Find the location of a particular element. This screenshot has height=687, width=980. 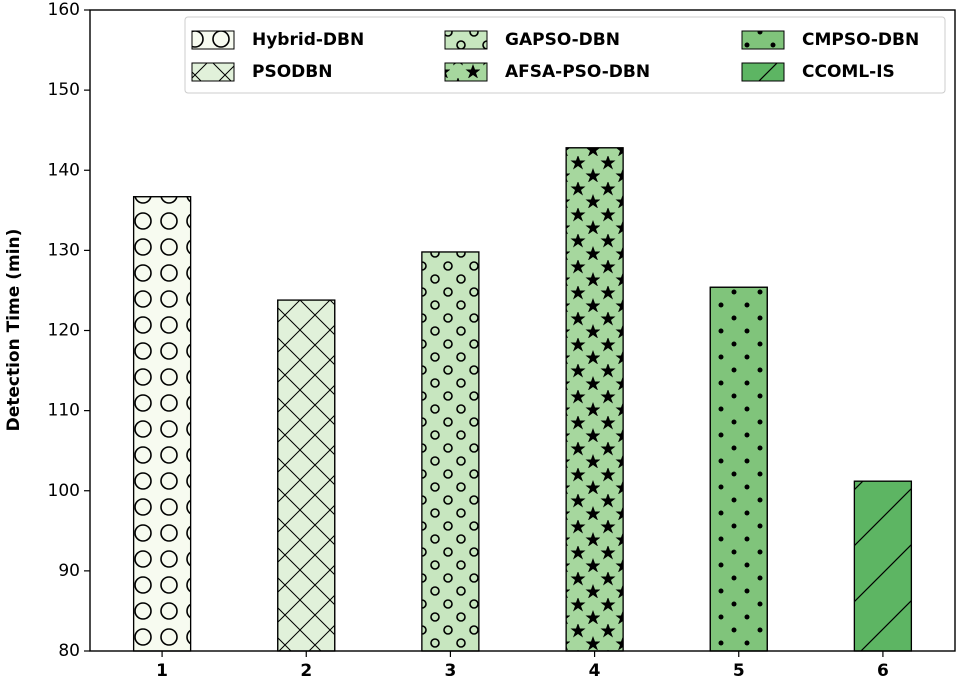

y-tick-label: 150 is located at coordinates (64, 90).